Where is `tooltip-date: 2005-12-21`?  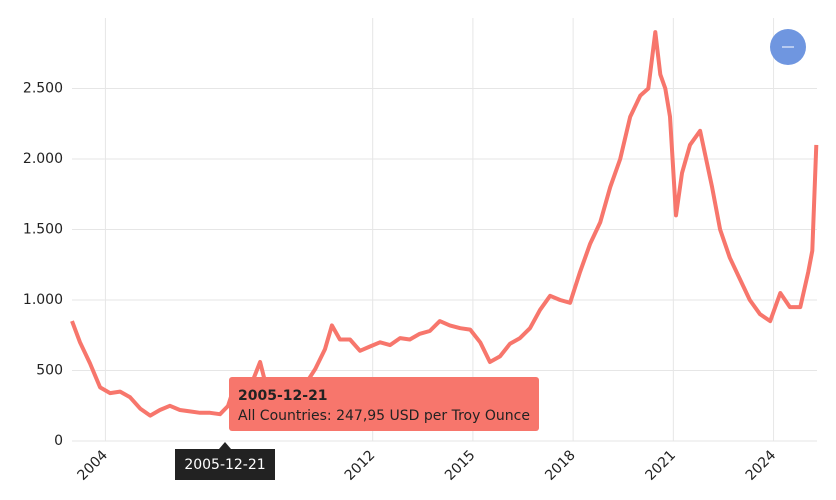
tooltip-date: 2005-12-21 is located at coordinates (283, 396).